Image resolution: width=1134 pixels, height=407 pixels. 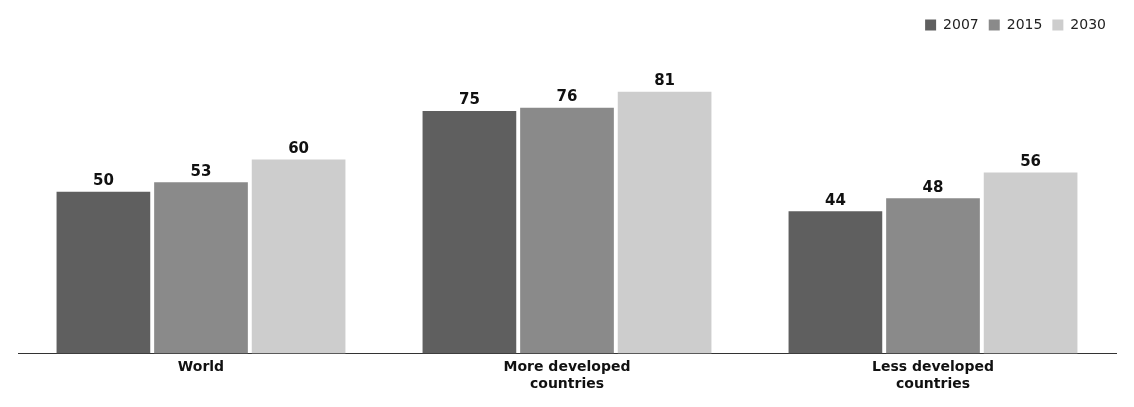 I want to click on data-label: 48, so click(x=933, y=186).